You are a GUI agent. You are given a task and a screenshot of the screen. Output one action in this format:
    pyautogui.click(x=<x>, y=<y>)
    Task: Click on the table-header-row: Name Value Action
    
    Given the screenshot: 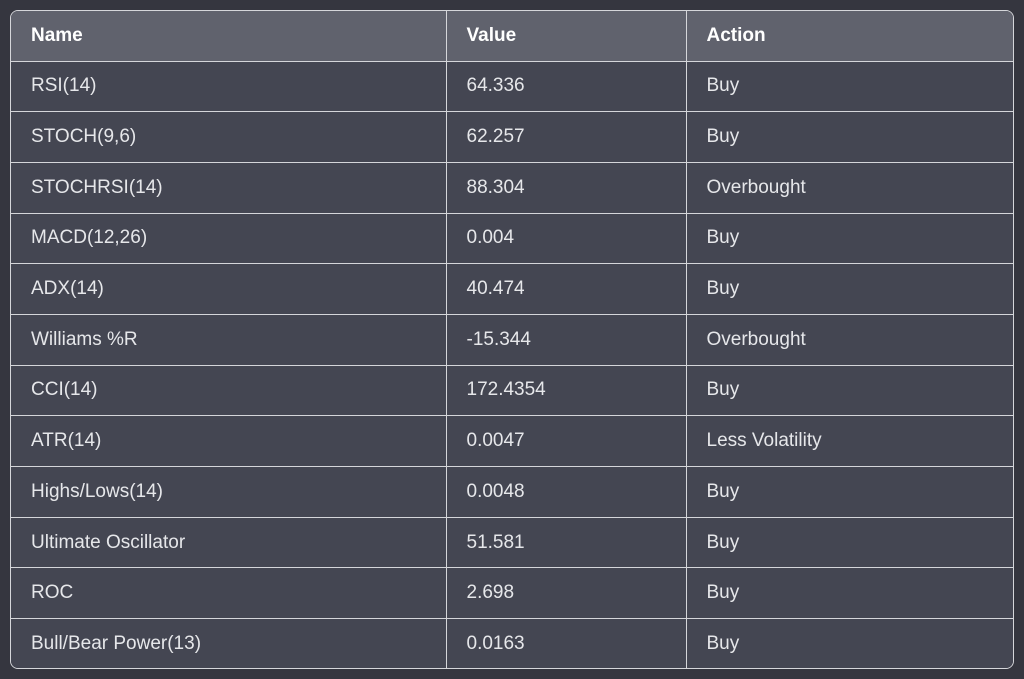 What is the action you would take?
    pyautogui.click(x=512, y=36)
    